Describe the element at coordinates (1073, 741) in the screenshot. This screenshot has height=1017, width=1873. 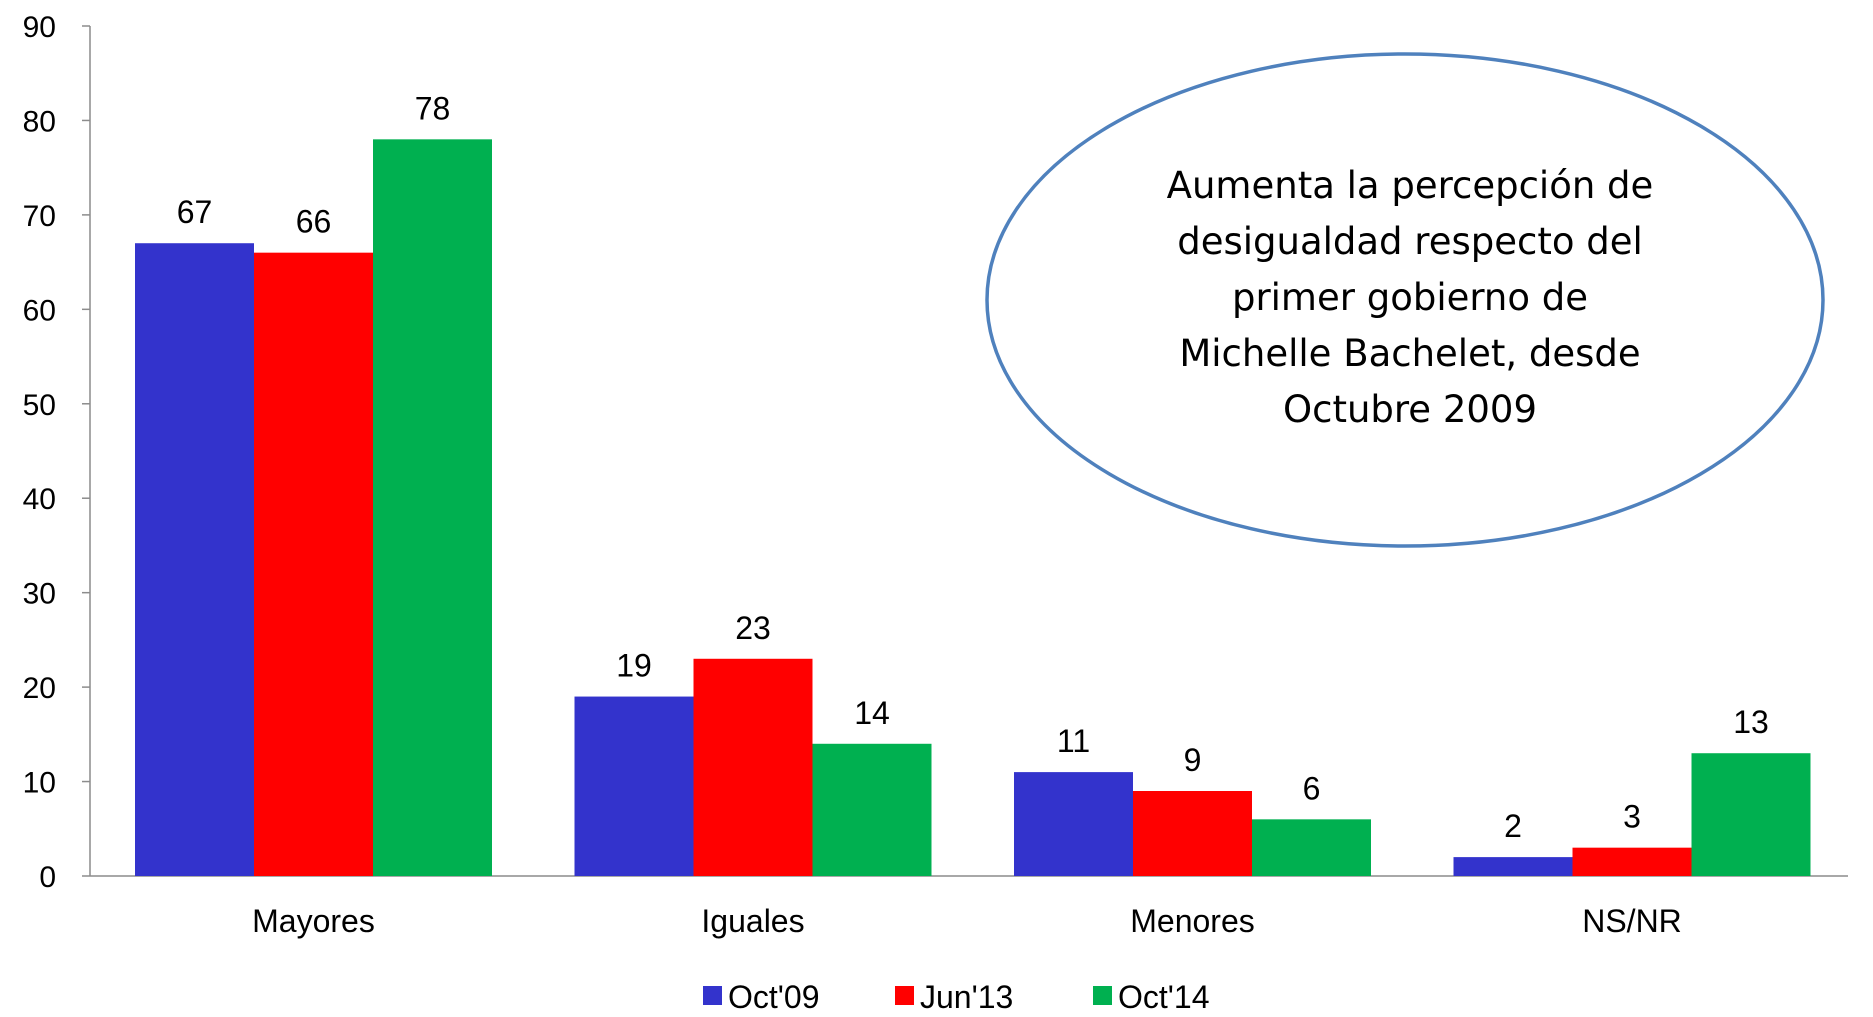
I see `data-label: 11` at that location.